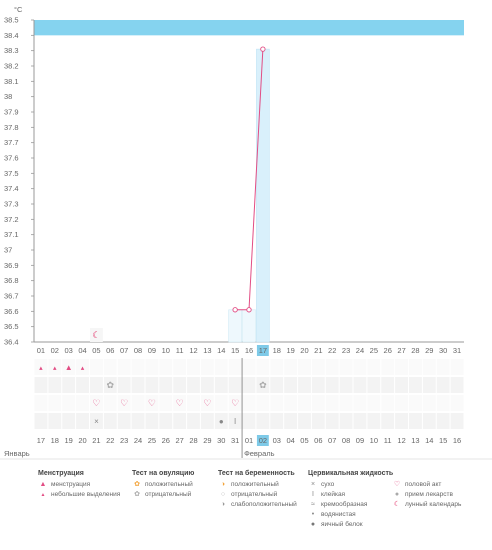 The image size is (492, 550). I want to click on y-tick-label: 36.7, so click(11, 296).